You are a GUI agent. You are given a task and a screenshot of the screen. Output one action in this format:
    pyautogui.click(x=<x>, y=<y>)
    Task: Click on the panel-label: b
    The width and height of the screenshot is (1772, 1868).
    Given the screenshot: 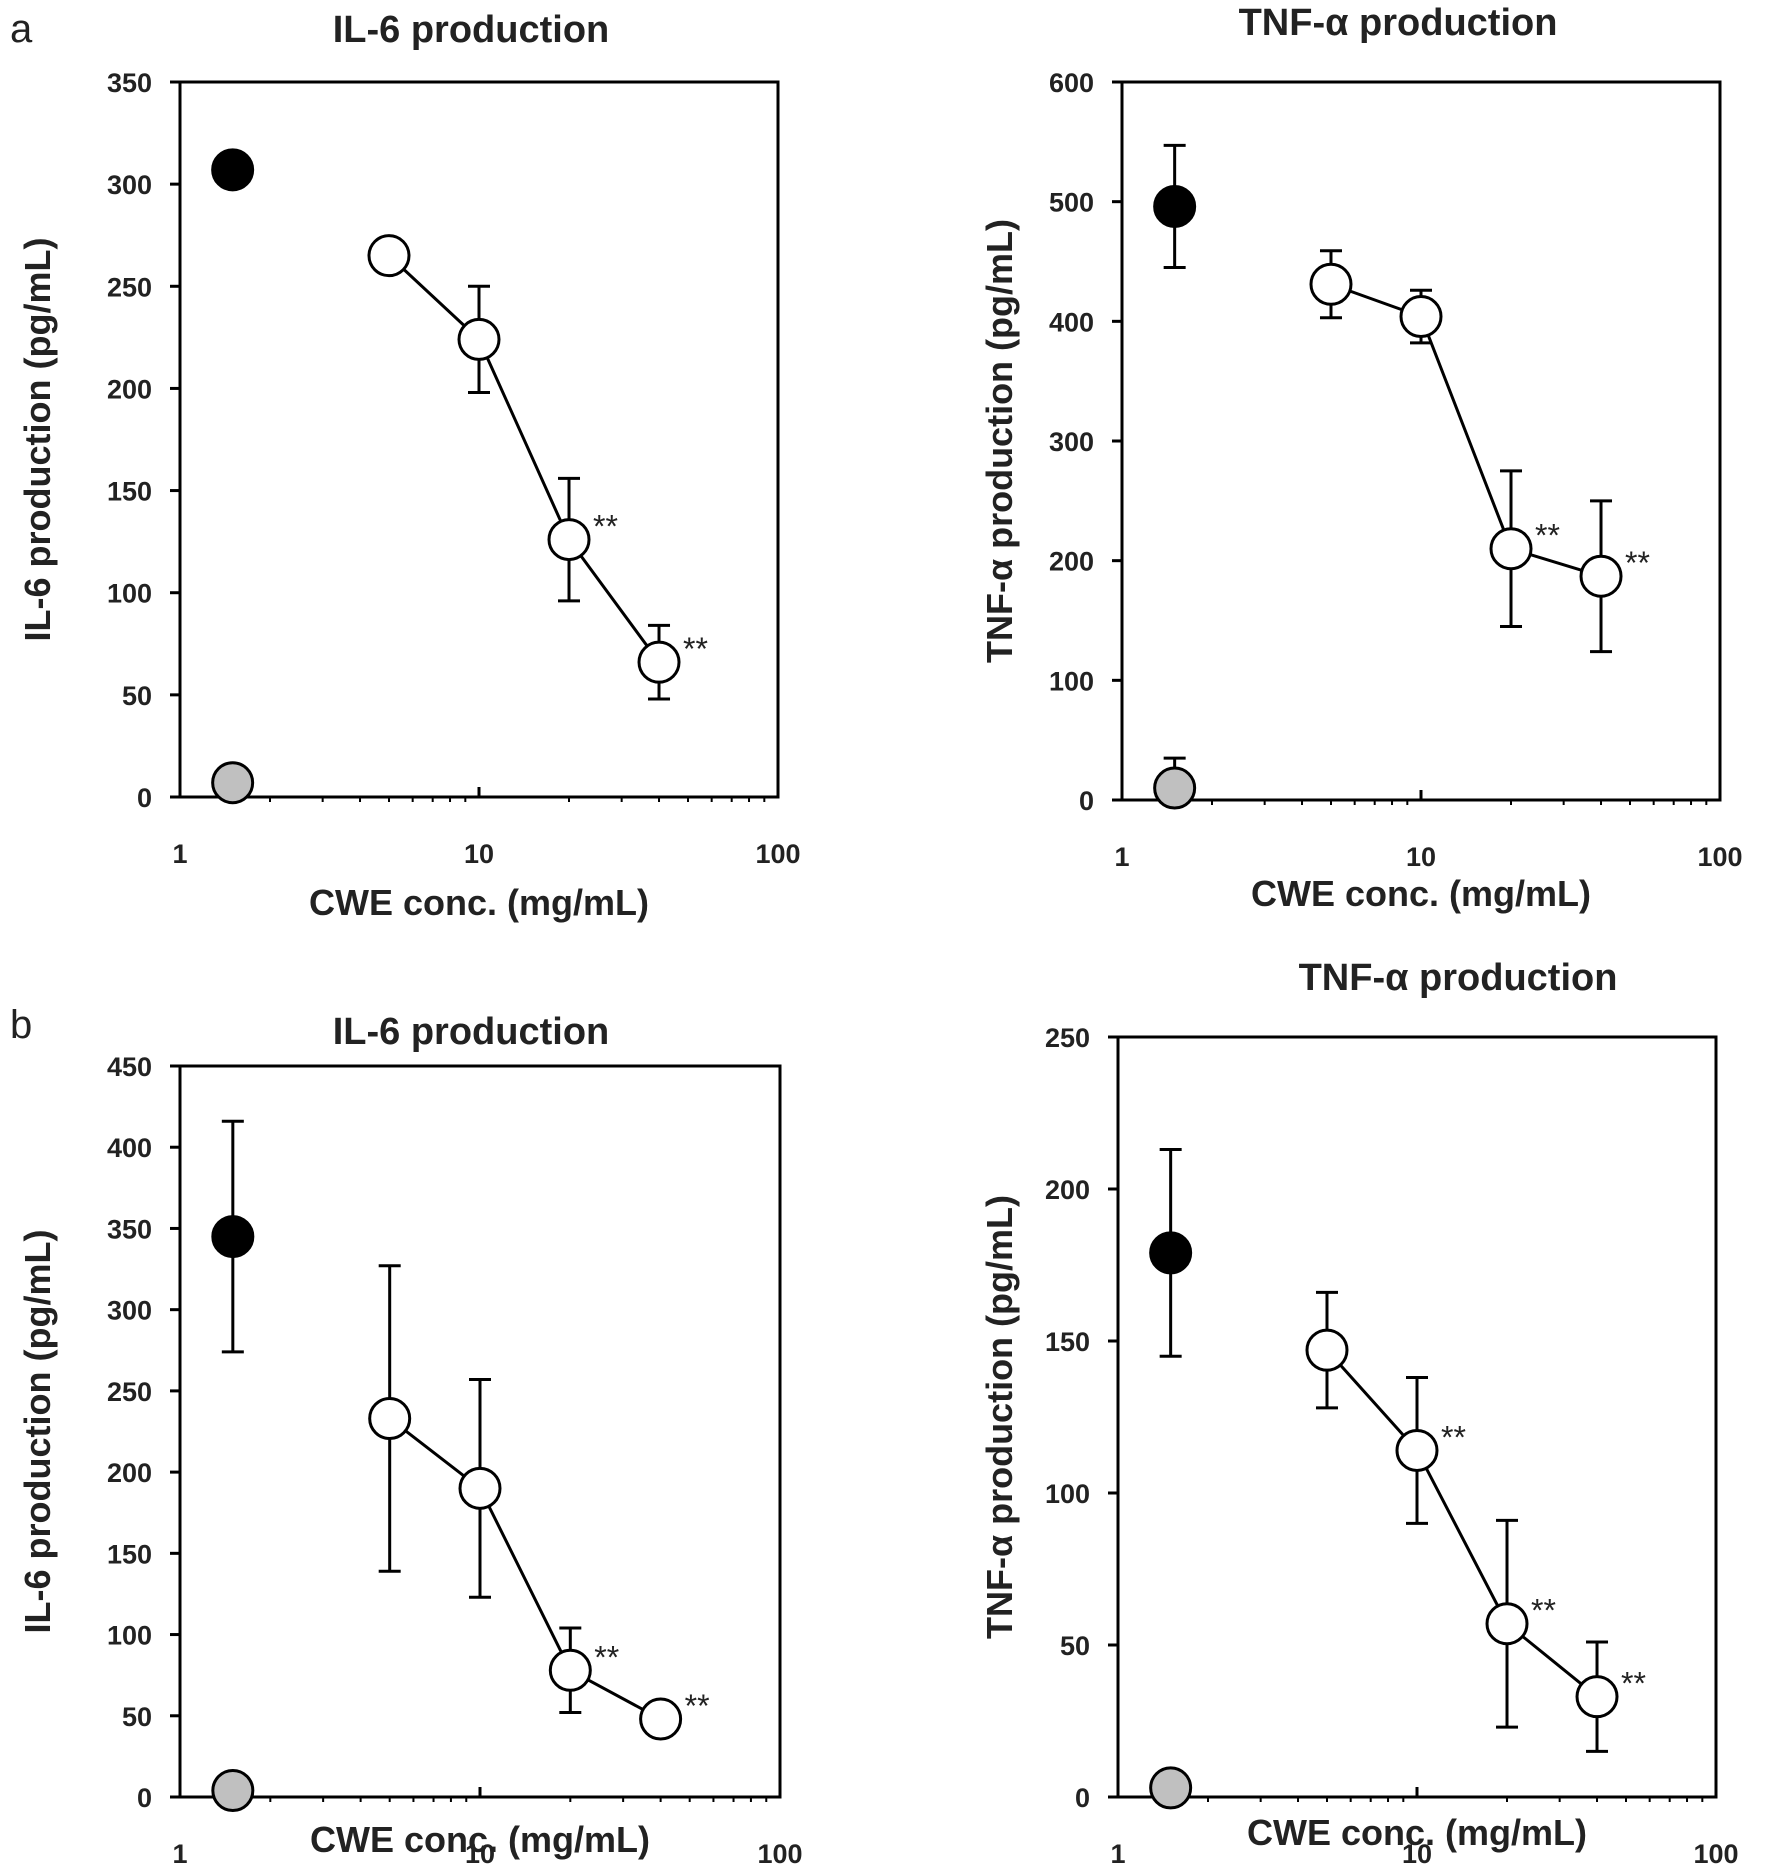 What is the action you would take?
    pyautogui.click(x=21, y=1025)
    